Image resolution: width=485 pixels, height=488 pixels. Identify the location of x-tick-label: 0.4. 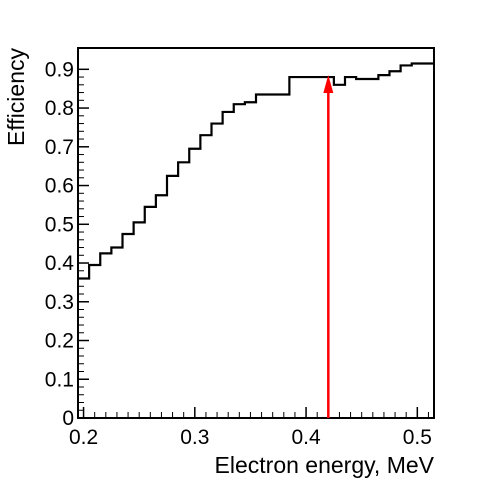
(306, 437).